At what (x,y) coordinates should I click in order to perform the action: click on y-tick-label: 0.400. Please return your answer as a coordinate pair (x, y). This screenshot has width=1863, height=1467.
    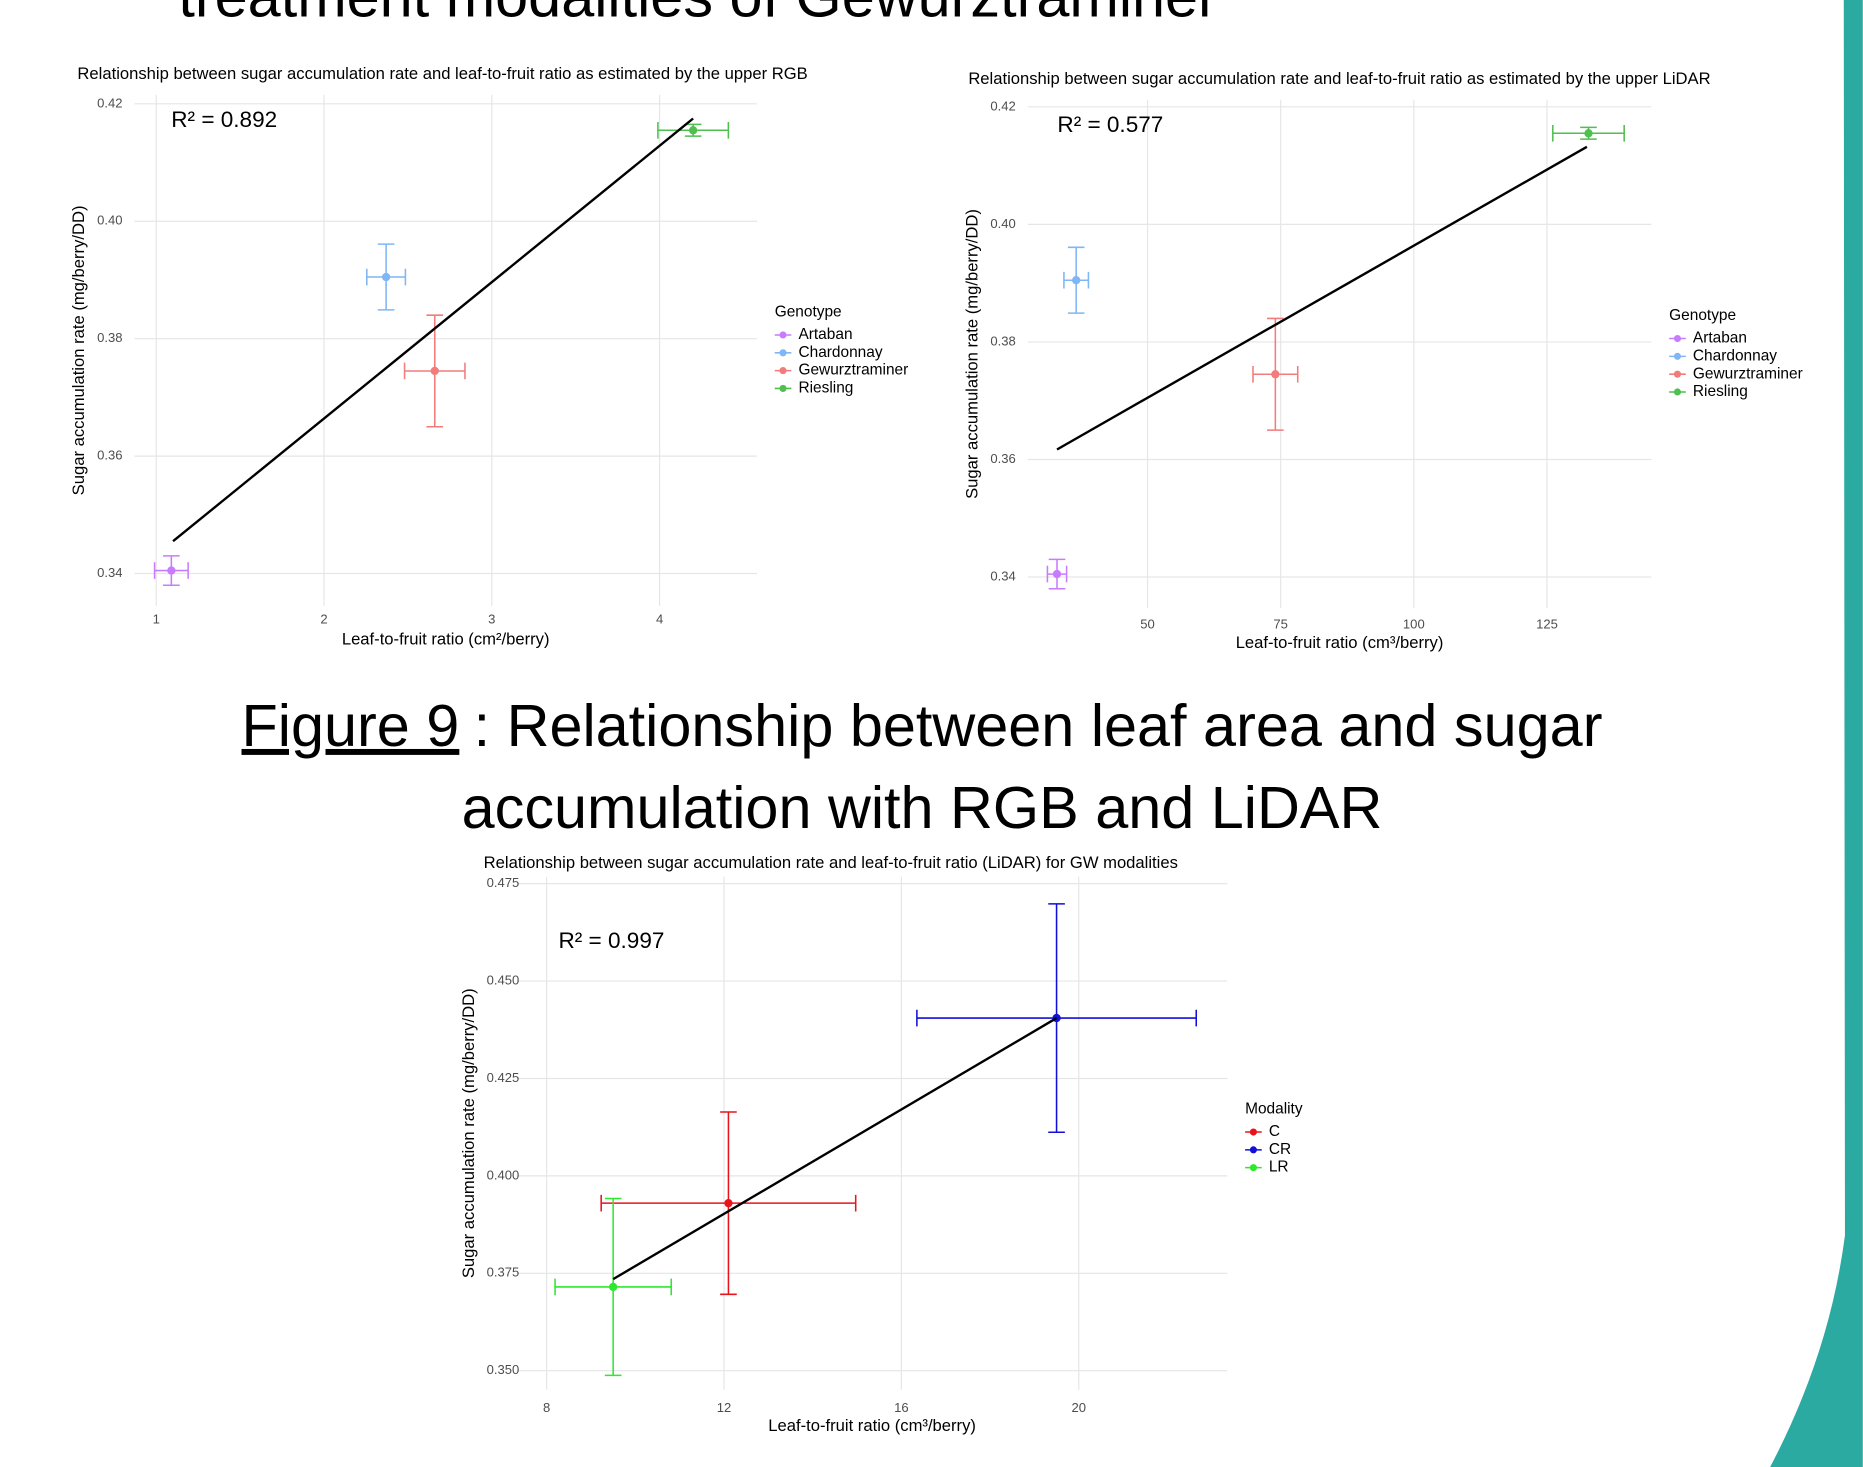
    Looking at the image, I should click on (503, 1174).